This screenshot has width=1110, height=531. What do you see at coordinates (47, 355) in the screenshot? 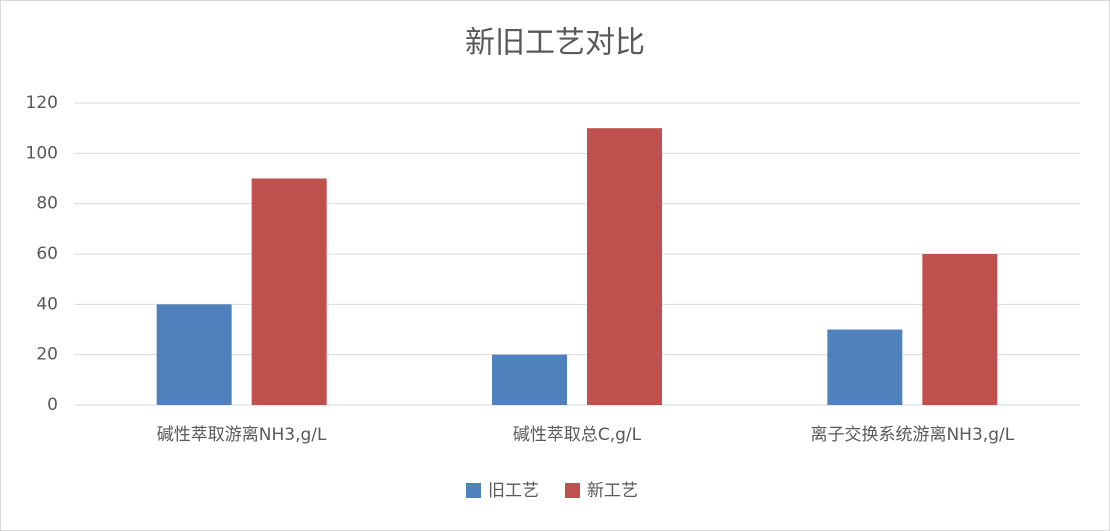
I see `y-tick-label: 20` at bounding box center [47, 355].